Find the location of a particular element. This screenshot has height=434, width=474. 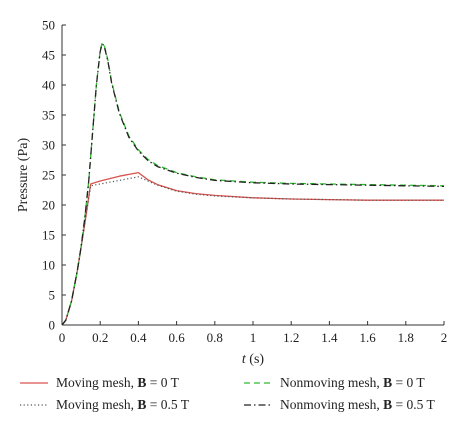

y-tick-label: 40 is located at coordinates (48, 85).